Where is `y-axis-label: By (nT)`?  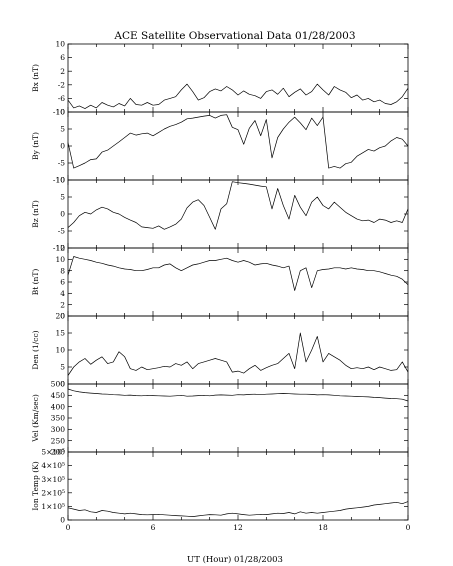 y-axis-label: By (nT) is located at coordinates (35, 146).